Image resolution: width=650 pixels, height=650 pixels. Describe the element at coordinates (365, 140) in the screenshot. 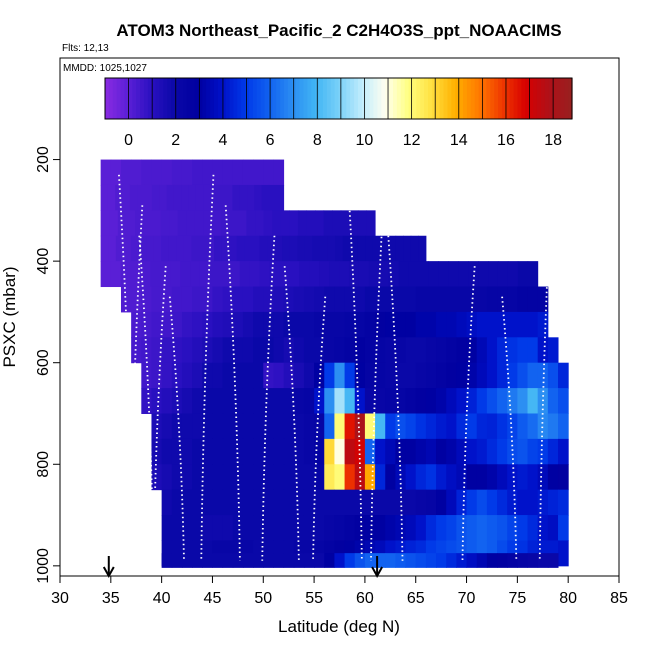

I see `colorbar-tick-label: 10` at that location.